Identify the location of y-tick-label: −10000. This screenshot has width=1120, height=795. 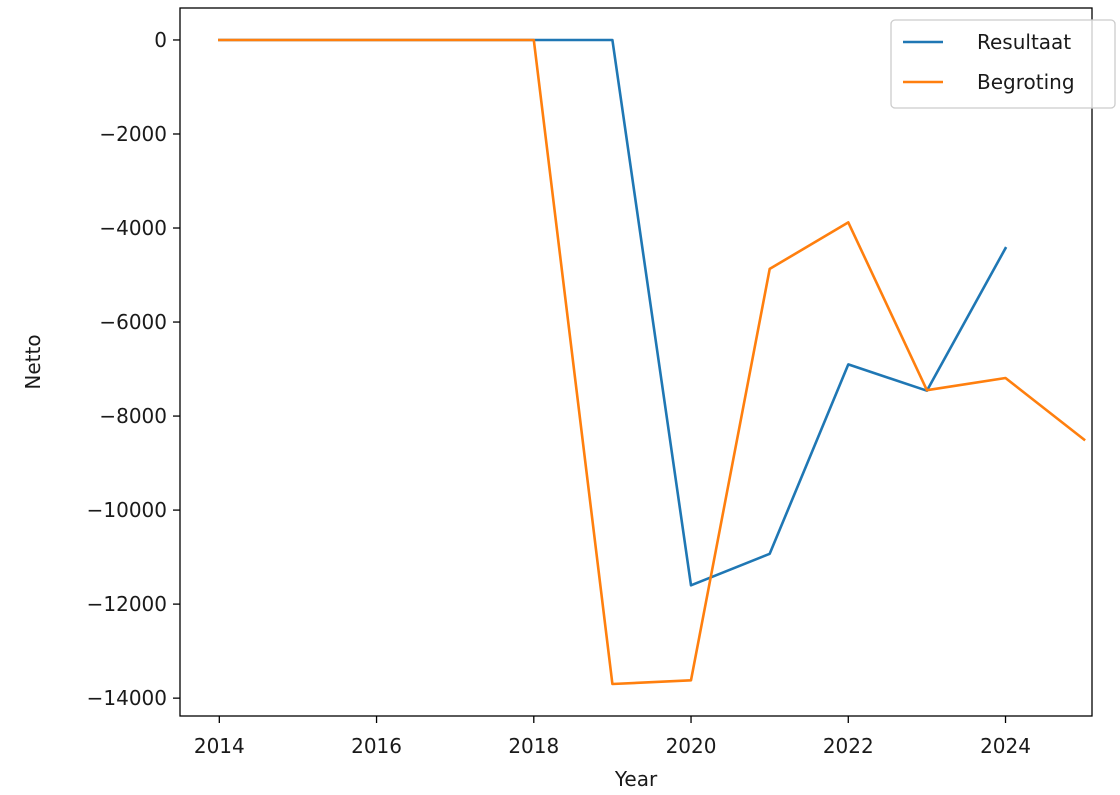
(127, 510).